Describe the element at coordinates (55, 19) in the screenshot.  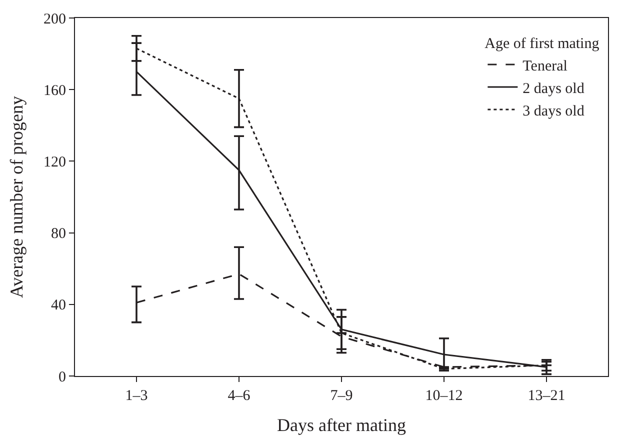
I see `y-tick-label: 200` at that location.